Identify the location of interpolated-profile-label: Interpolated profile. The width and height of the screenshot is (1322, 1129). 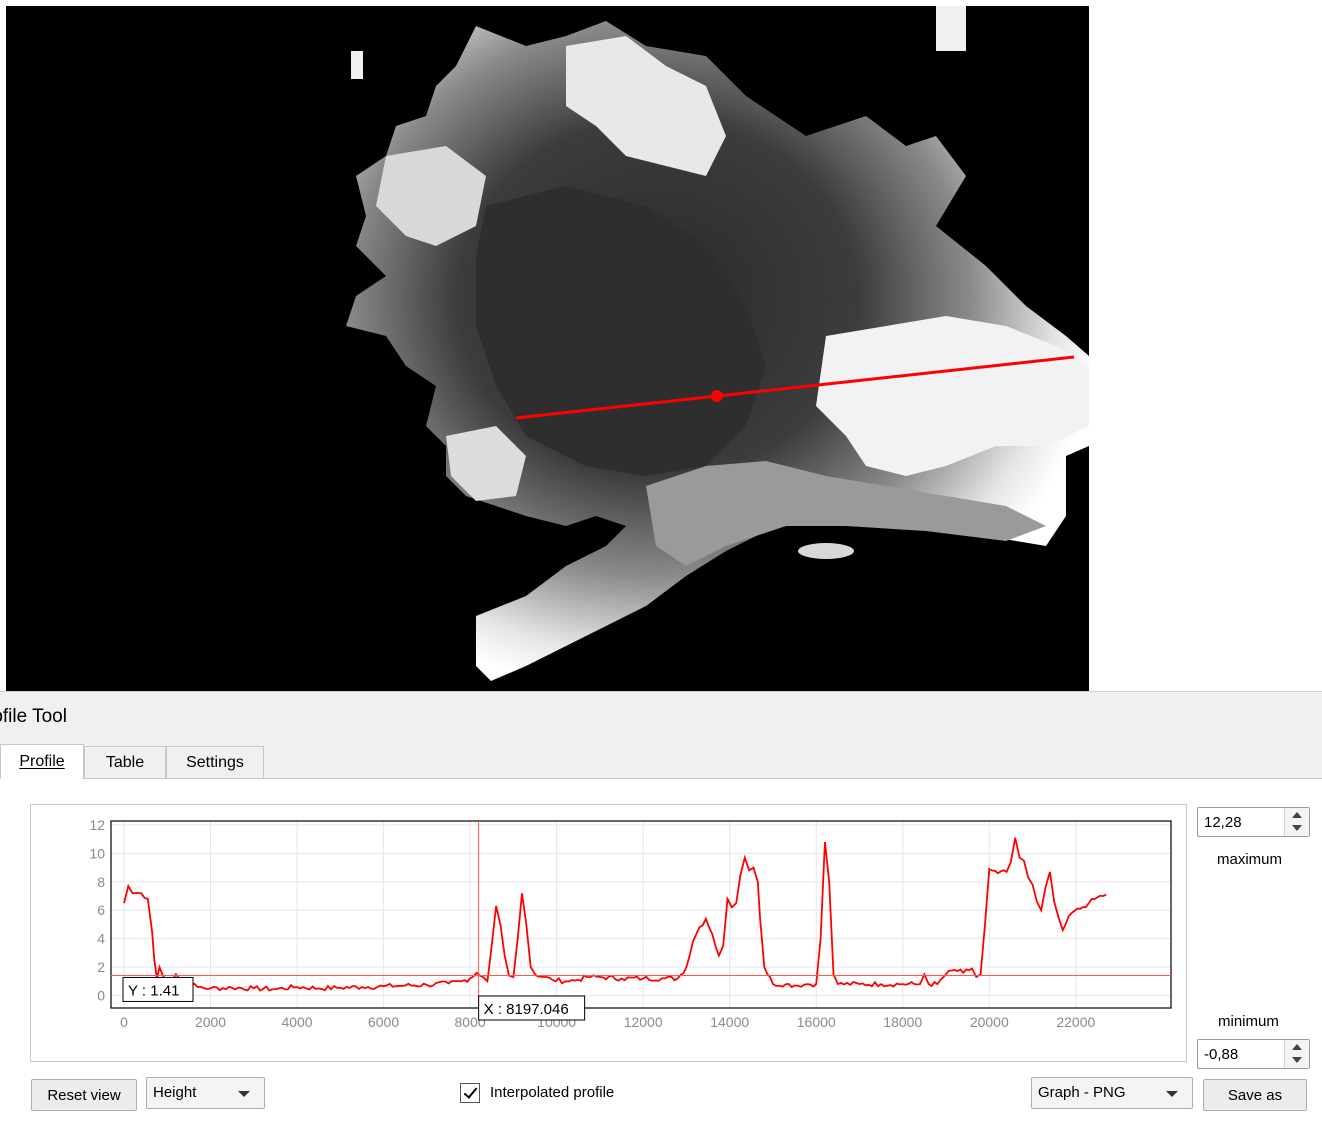
(552, 1092).